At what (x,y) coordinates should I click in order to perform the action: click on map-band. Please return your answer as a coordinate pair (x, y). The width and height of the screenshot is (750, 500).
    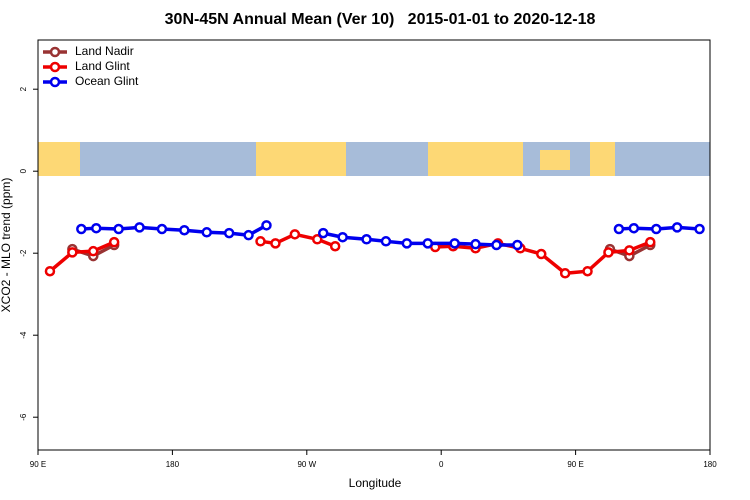
    Looking at the image, I should click on (374, 159).